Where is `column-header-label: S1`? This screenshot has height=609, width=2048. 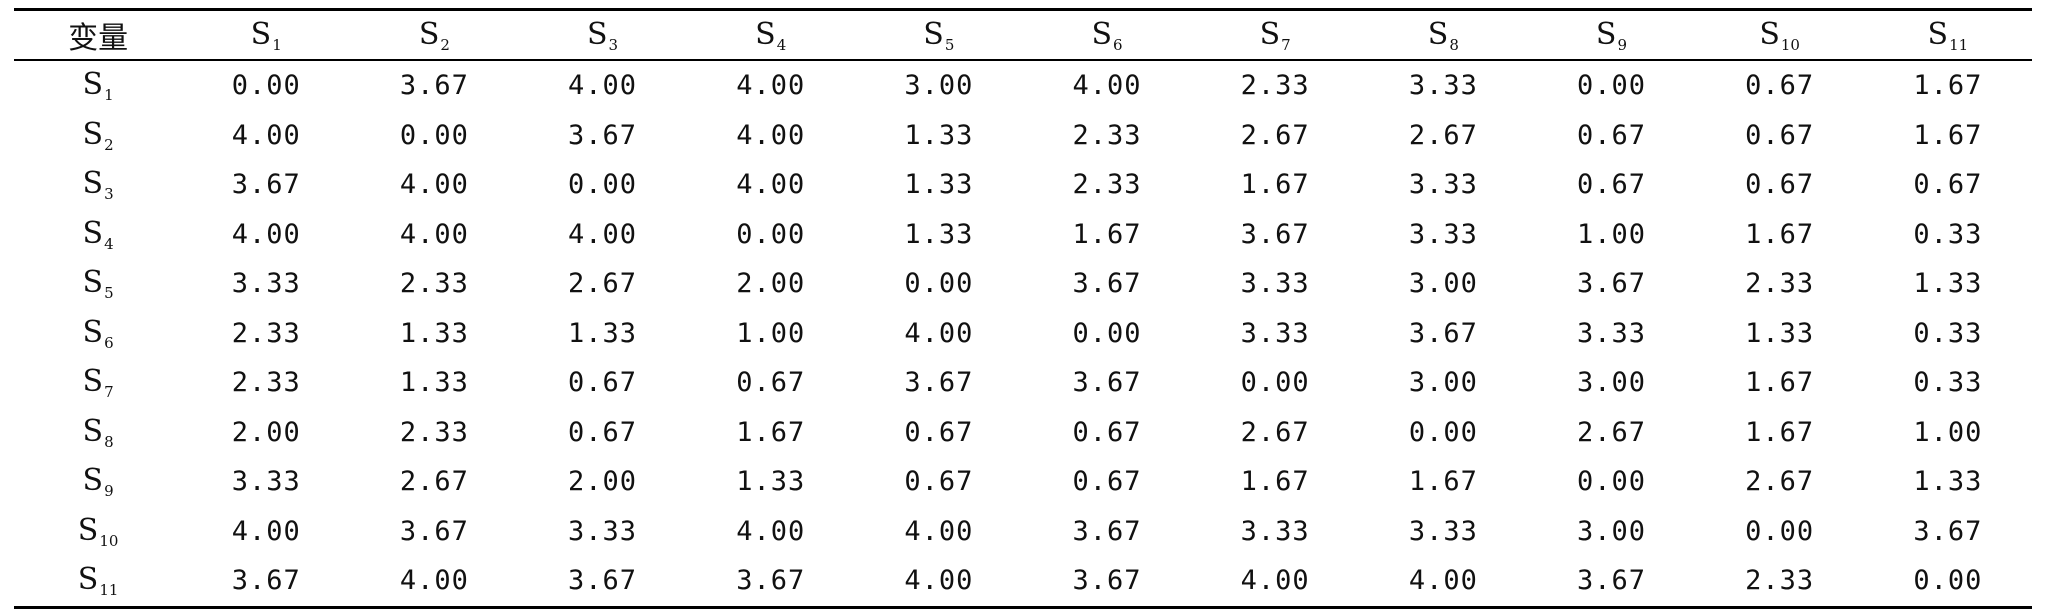 column-header-label: S1 is located at coordinates (266, 35).